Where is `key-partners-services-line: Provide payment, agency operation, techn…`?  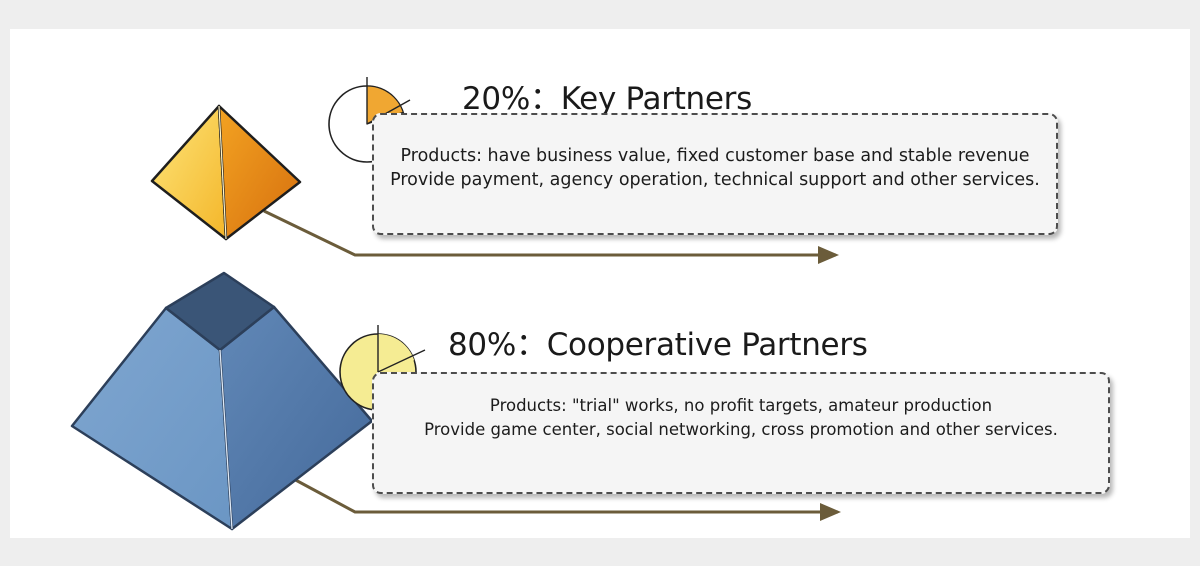 key-partners-services-line: Provide payment, agency operation, techn… is located at coordinates (715, 180).